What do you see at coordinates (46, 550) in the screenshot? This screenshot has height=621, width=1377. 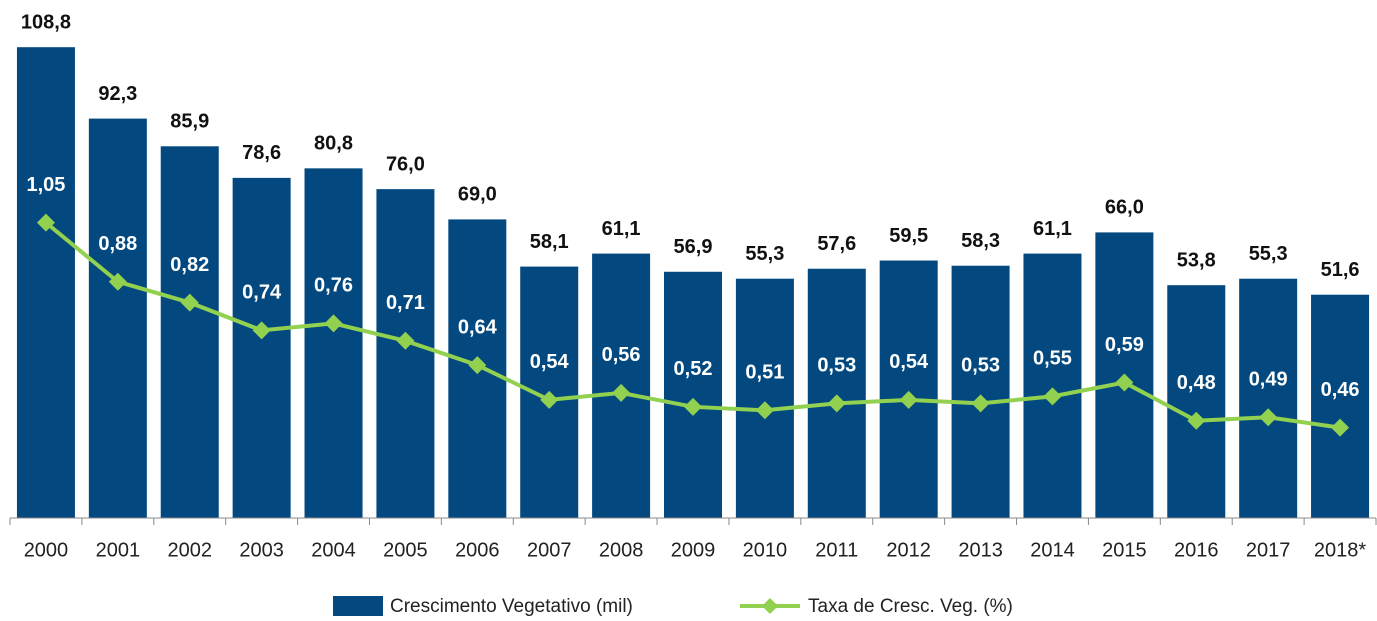 I see `x-tick-label: 2000` at bounding box center [46, 550].